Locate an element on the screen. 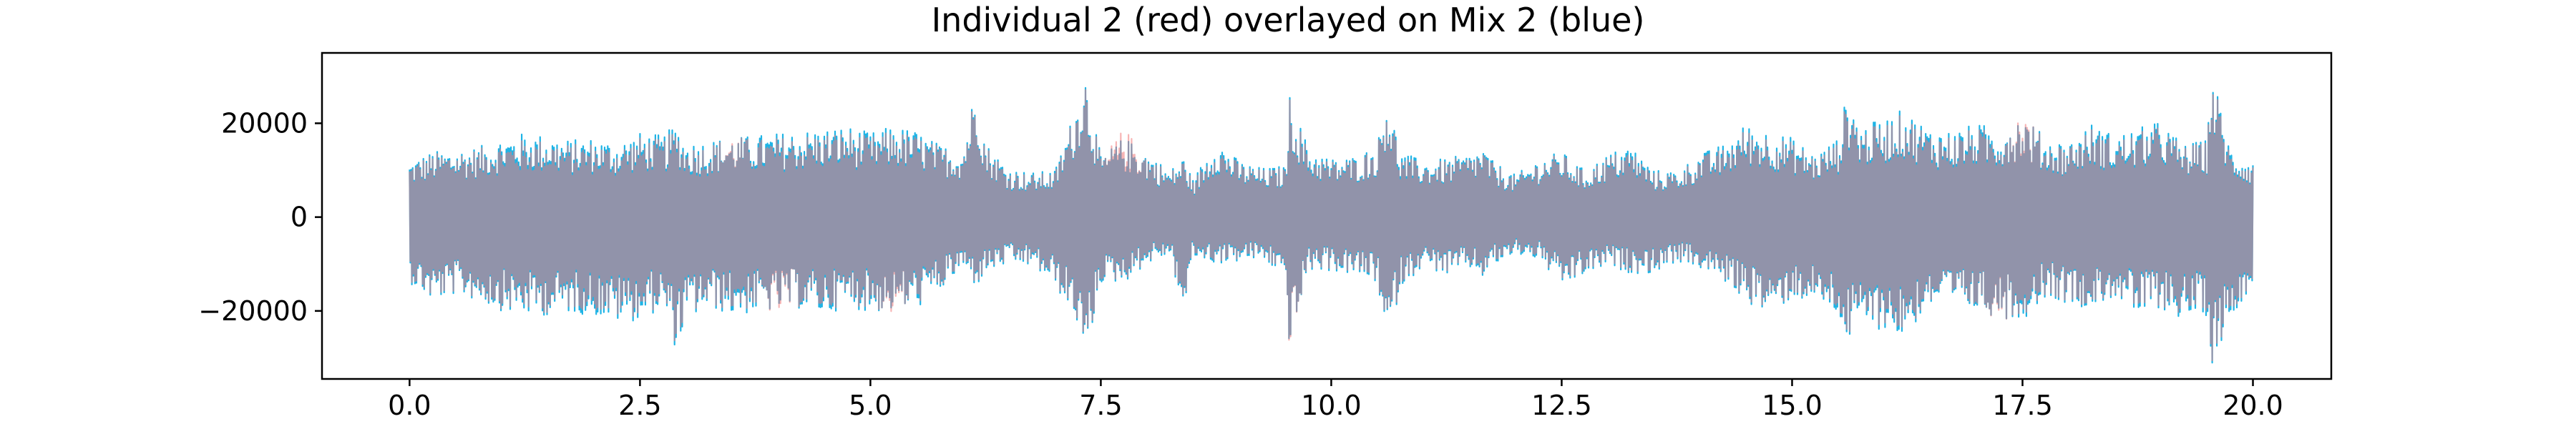 The width and height of the screenshot is (2576, 429). x-tick-label: 15.0 is located at coordinates (1792, 405).